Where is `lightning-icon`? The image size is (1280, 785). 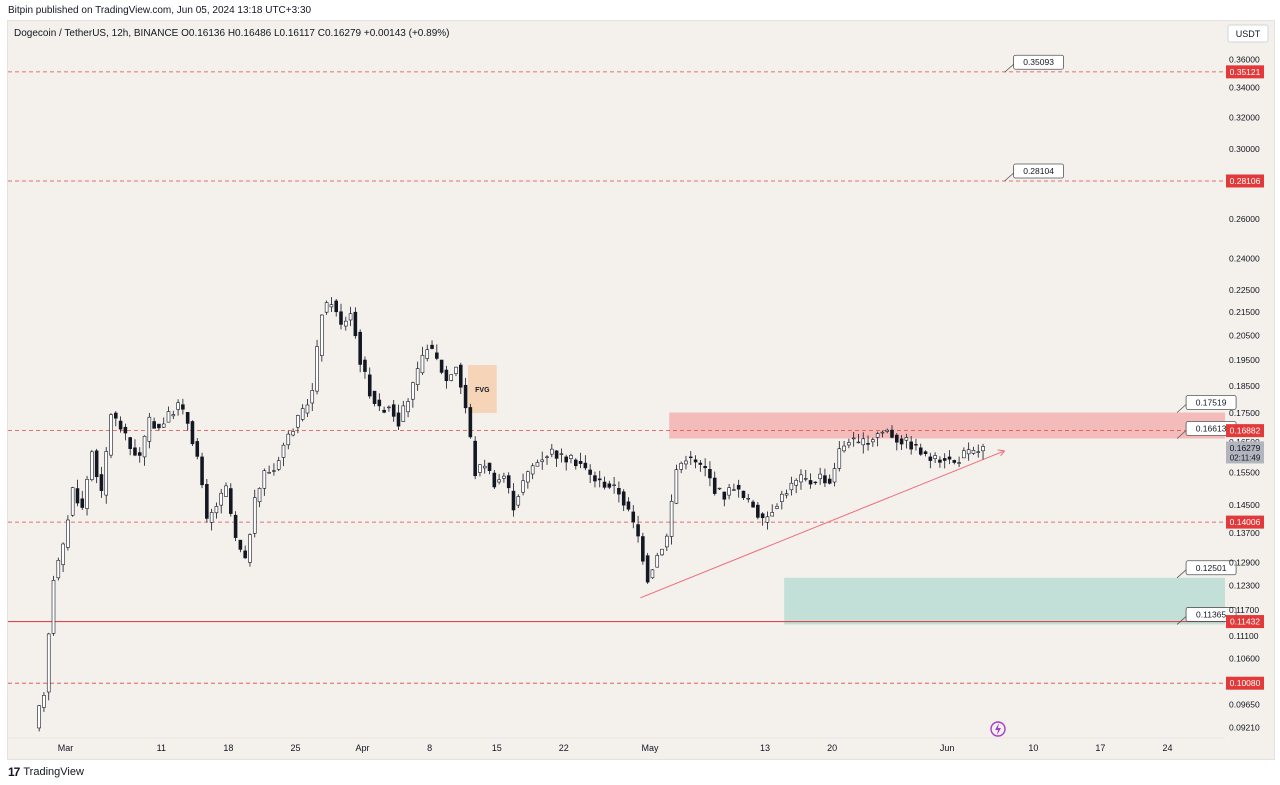 lightning-icon is located at coordinates (998, 729).